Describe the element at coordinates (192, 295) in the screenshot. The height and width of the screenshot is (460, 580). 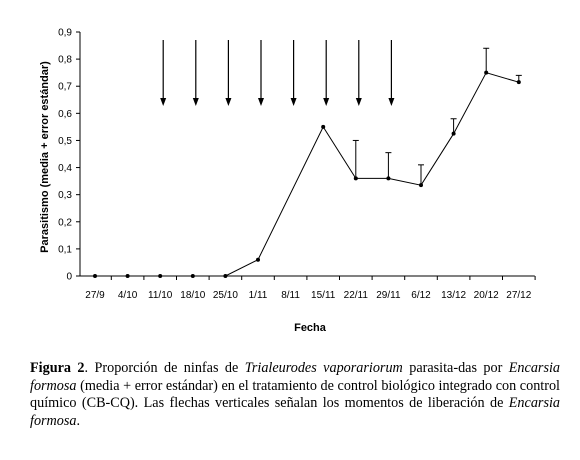
I see `x-tick-label: 18/10` at that location.